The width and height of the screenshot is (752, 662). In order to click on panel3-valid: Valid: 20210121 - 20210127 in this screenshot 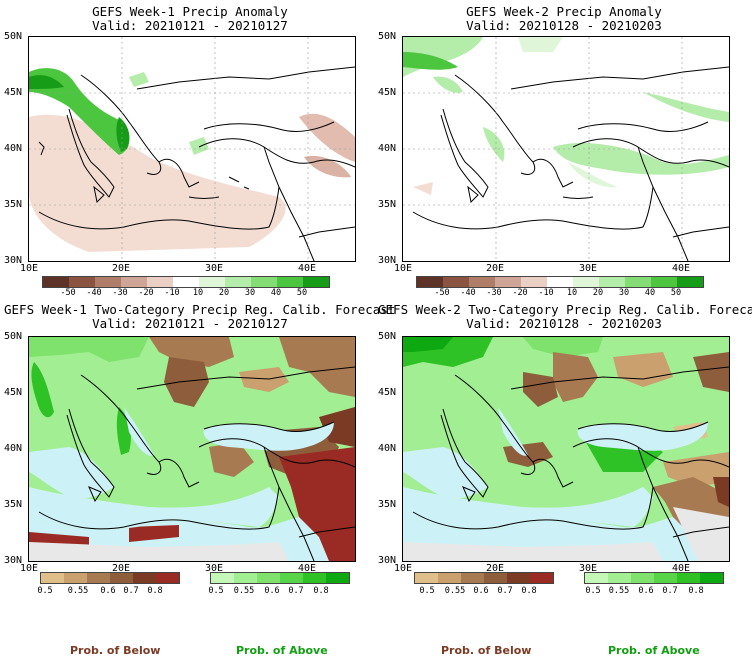, I will do `click(190, 323)`.